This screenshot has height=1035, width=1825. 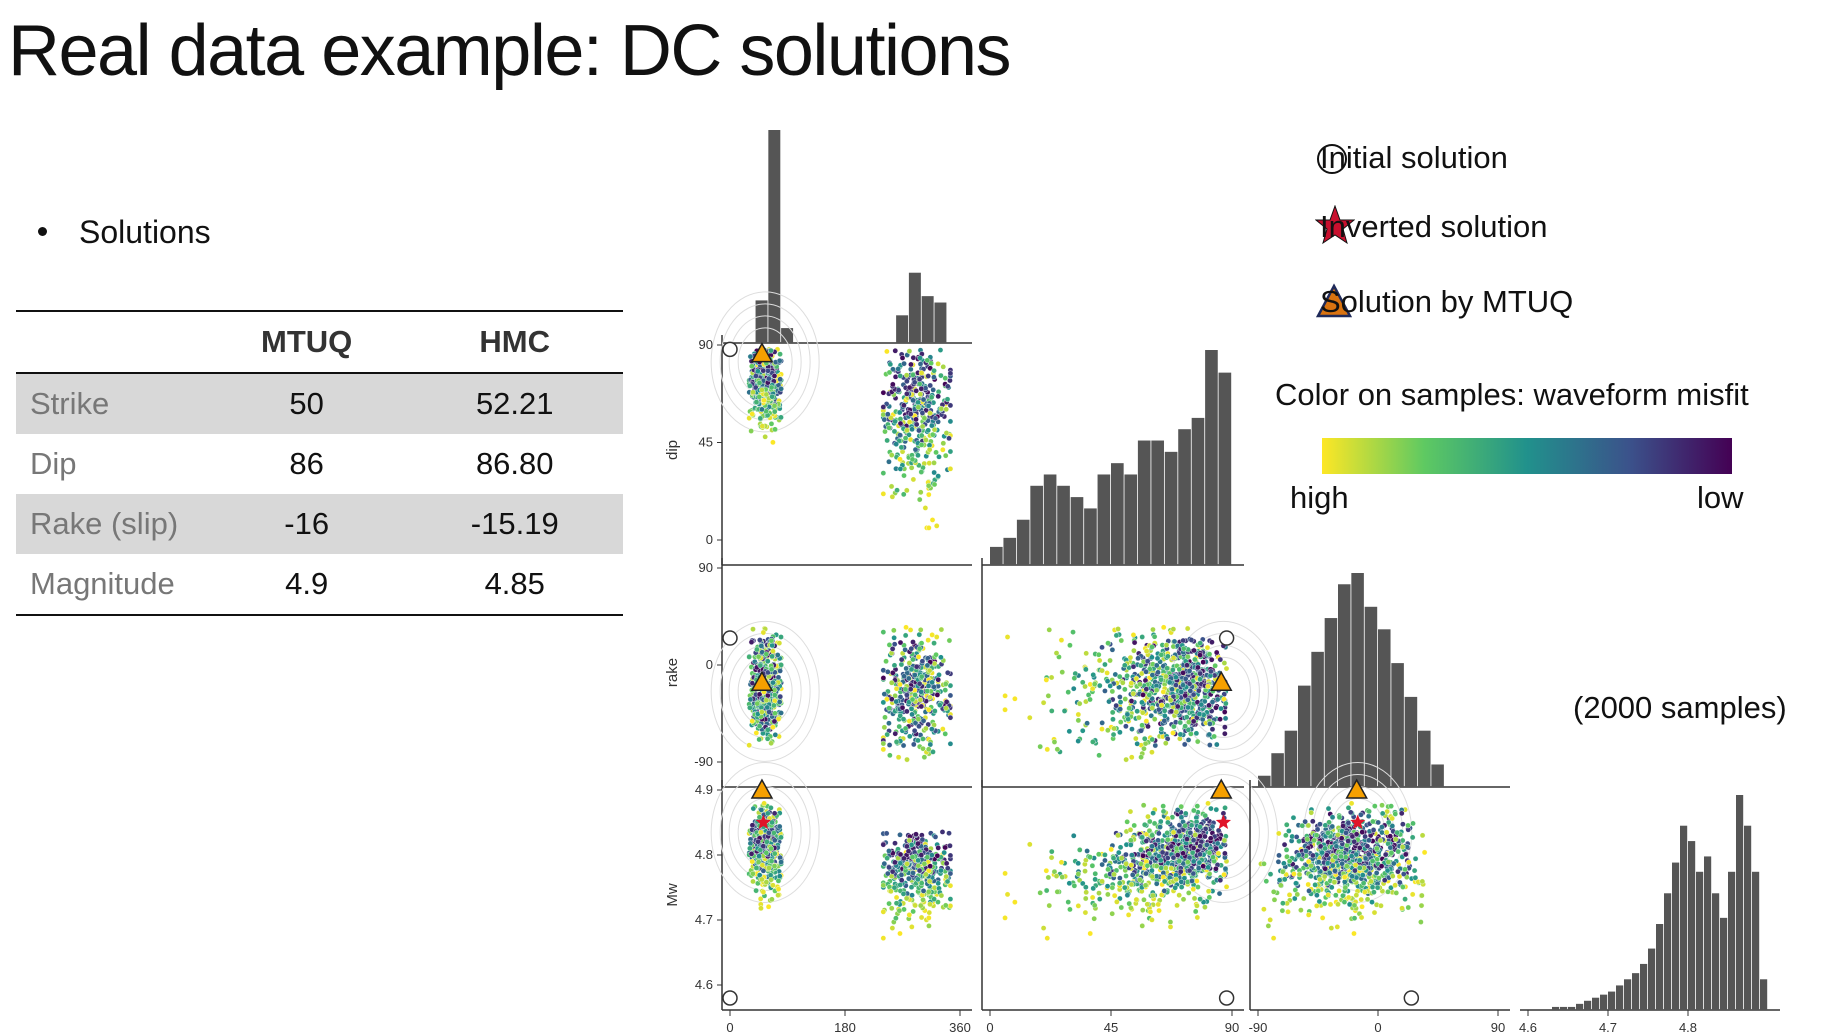 I want to click on table-row: Rake (slip) -16 -15.19, so click(x=319, y=524).